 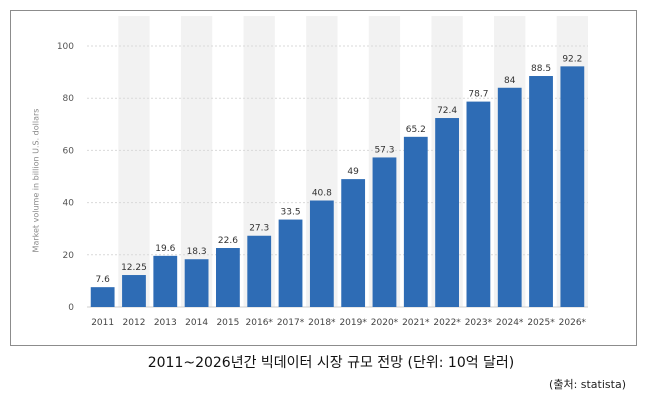 What do you see at coordinates (260, 323) in the screenshot?
I see `x-tick-label: 2016*` at bounding box center [260, 323].